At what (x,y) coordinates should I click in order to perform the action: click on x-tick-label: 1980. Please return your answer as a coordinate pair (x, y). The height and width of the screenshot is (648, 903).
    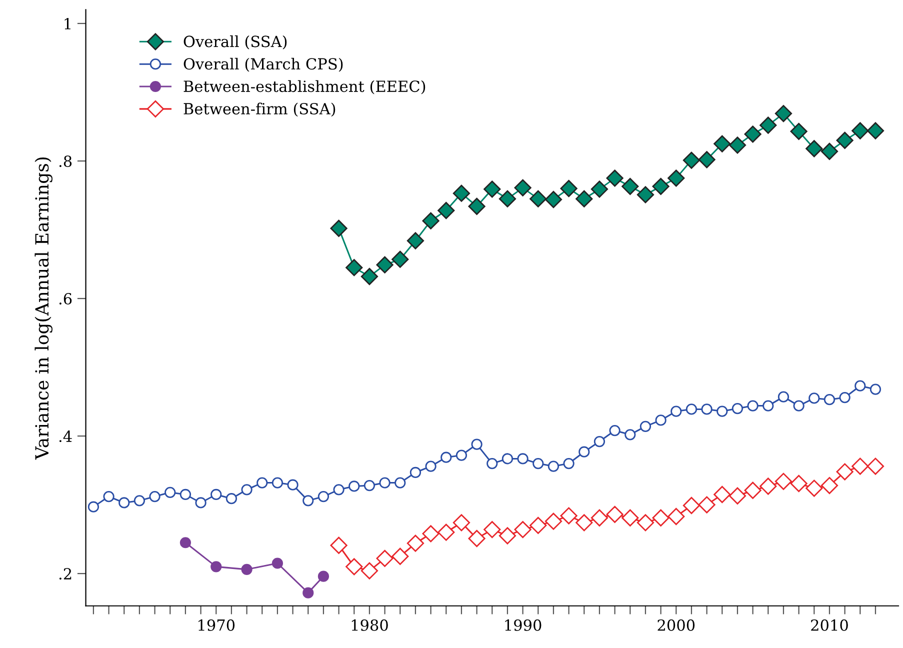
    Looking at the image, I should click on (370, 625).